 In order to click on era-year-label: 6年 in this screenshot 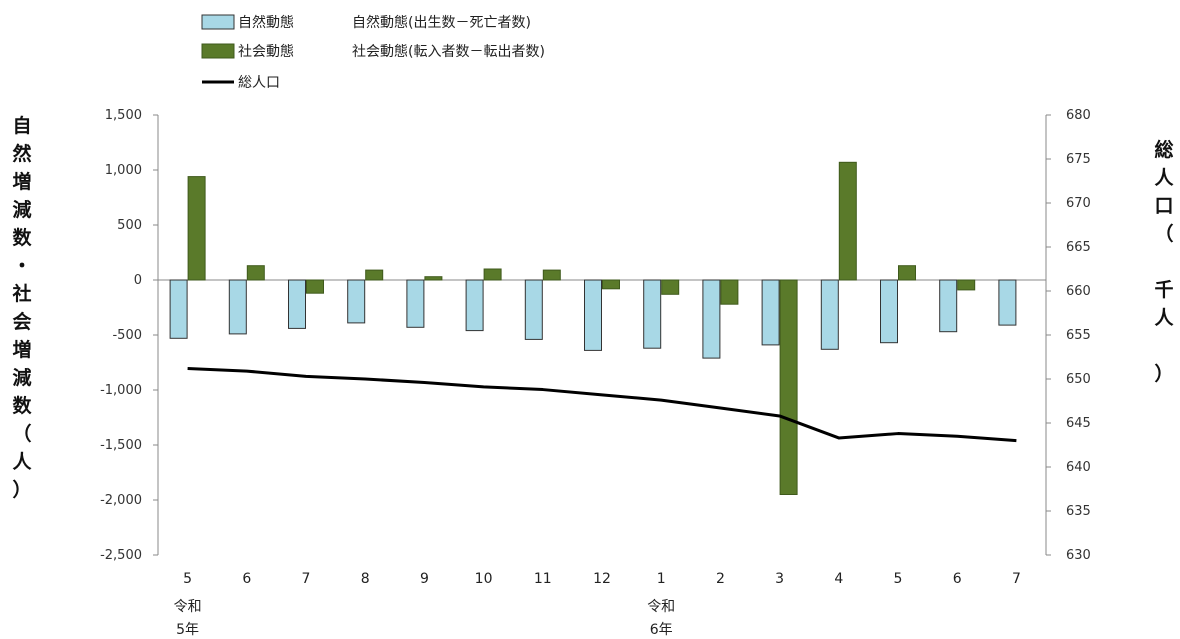, I will do `click(661, 630)`.